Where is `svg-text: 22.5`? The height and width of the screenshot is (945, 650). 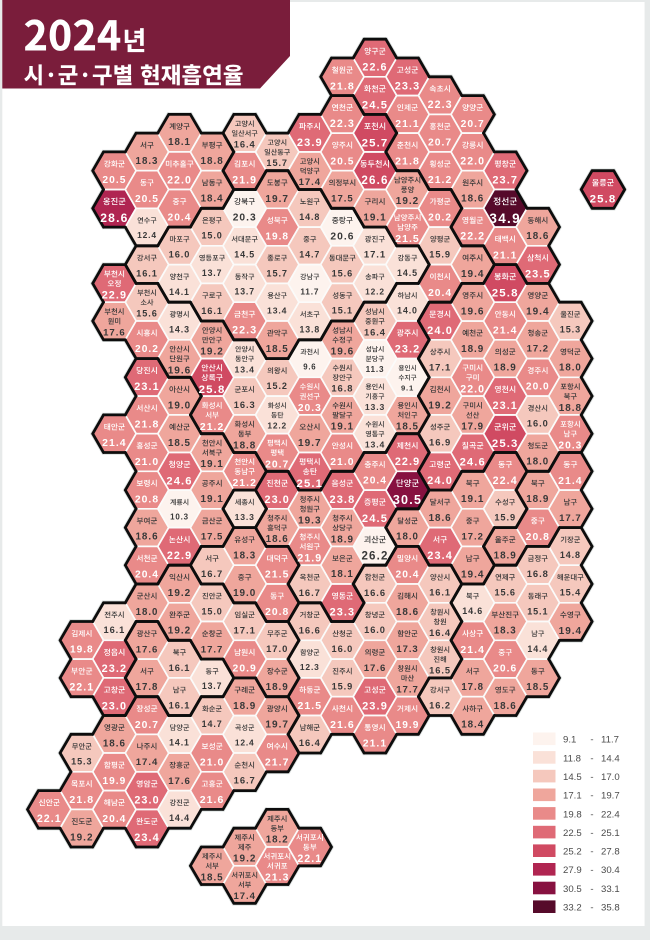
svg-text: 22.5 is located at coordinates (572, 833).